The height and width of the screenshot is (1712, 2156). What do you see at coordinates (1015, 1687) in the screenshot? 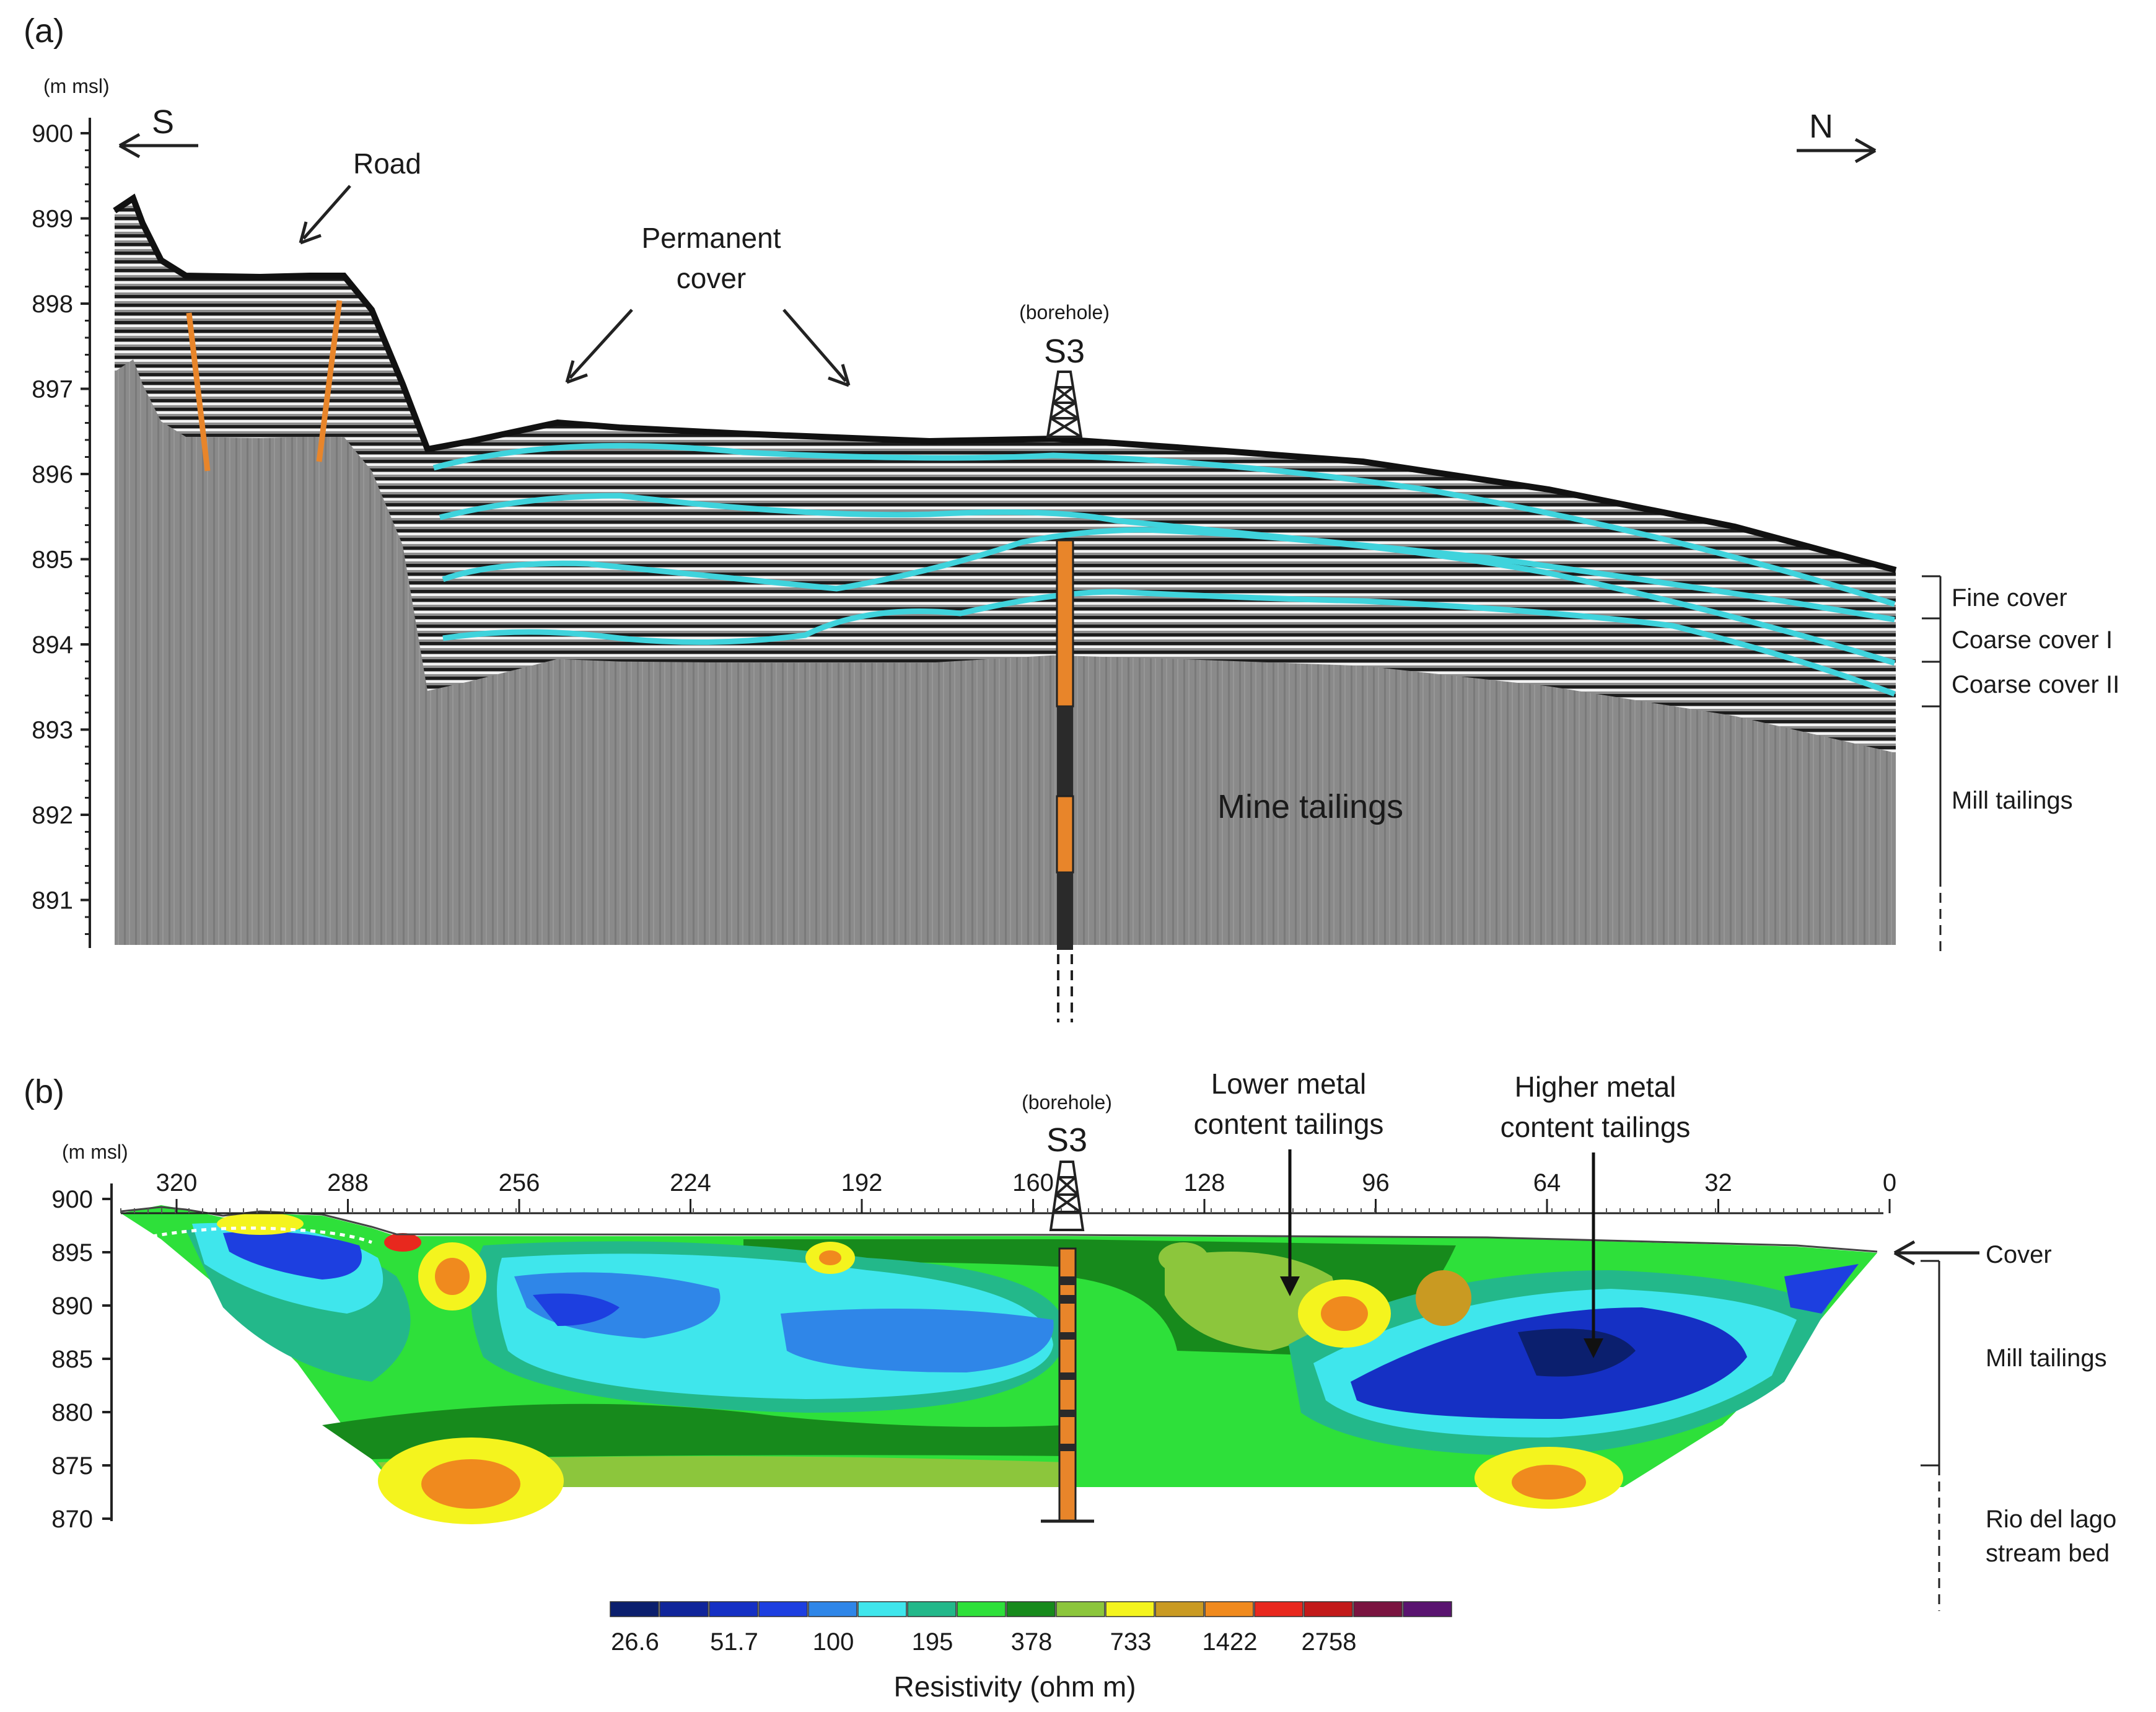
I see `colorbar-title: Resistivity (ohm m)` at bounding box center [1015, 1687].